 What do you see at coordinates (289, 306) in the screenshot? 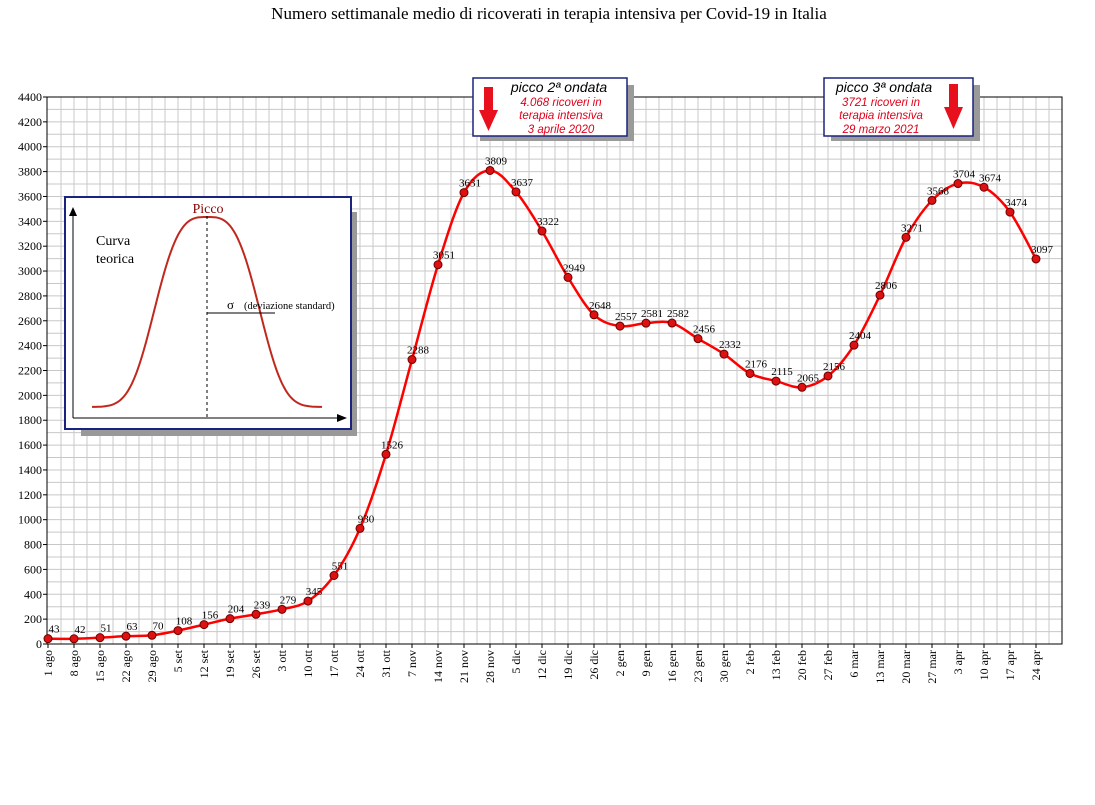
I see `inset-sigma-label: (deviazione standard)` at bounding box center [289, 306].